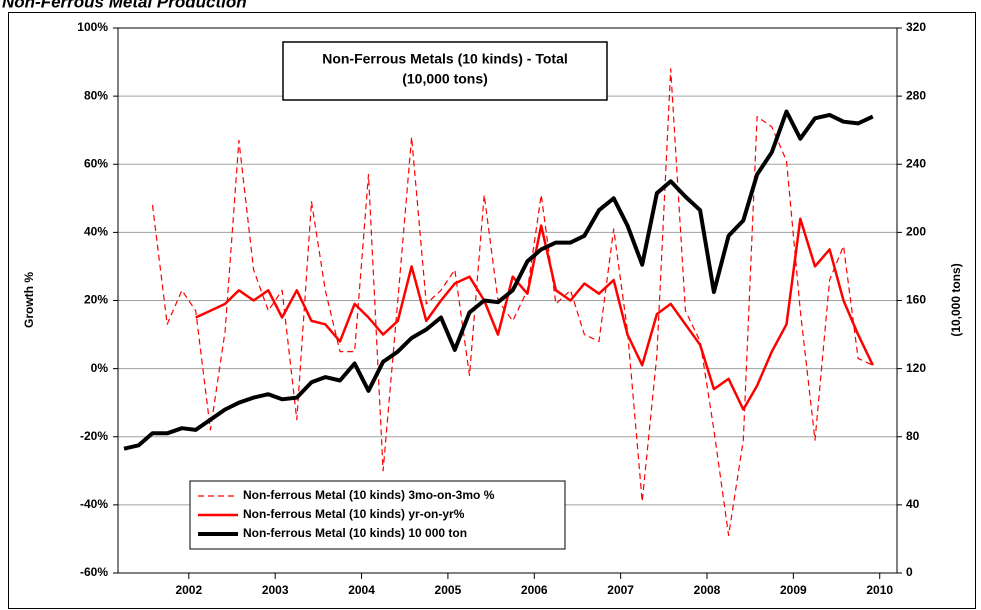 This screenshot has width=981, height=610. I want to click on x-tick-label: 2010, so click(879, 590).